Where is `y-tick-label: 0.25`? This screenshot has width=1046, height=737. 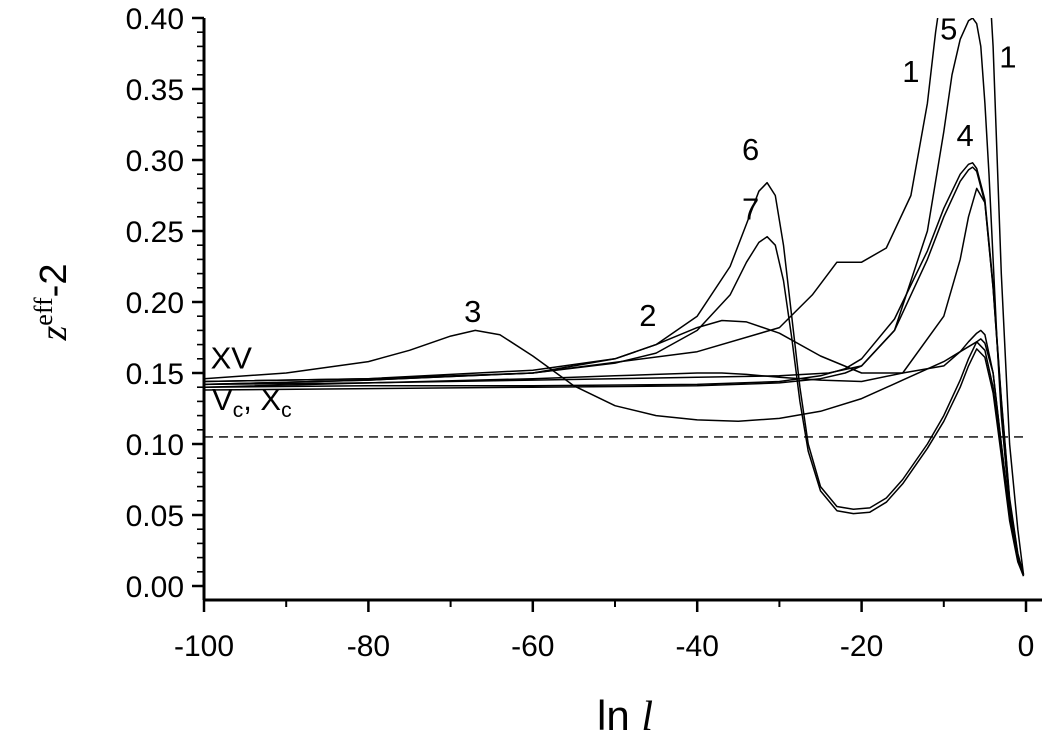
y-tick-label: 0.25 is located at coordinates (155, 232).